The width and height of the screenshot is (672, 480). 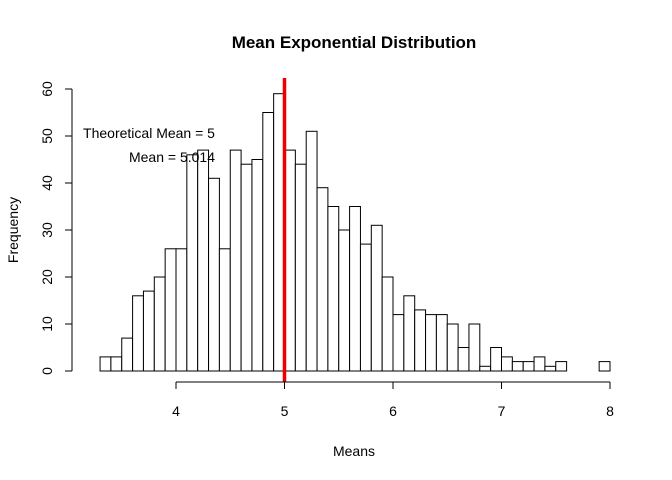 What do you see at coordinates (149, 133) in the screenshot?
I see `theoretical-mean-label: Theoretical Mean = 5` at bounding box center [149, 133].